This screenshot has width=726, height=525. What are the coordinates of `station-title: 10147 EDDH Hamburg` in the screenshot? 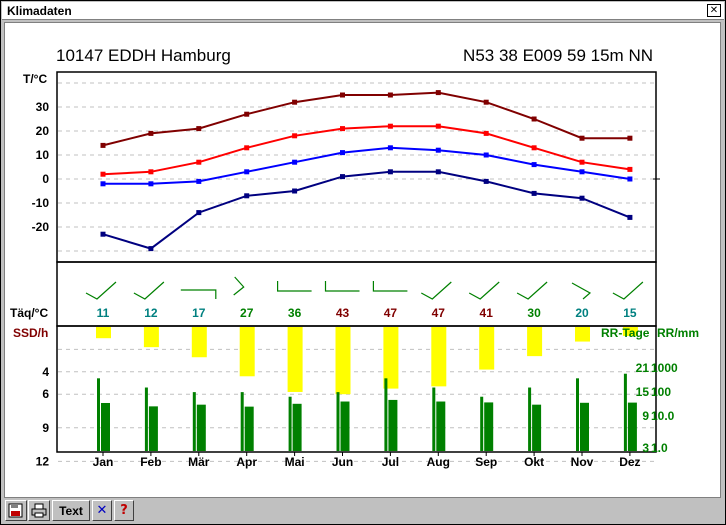 It's located at (143, 55).